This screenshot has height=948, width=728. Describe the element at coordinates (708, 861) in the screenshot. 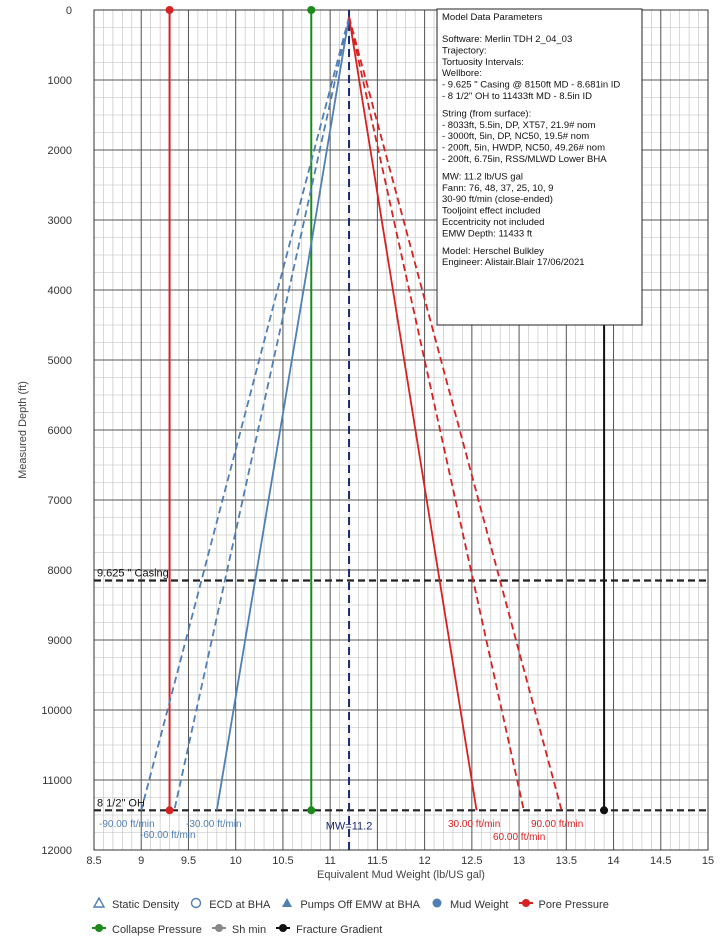

I see `x-tick-label: 15` at that location.